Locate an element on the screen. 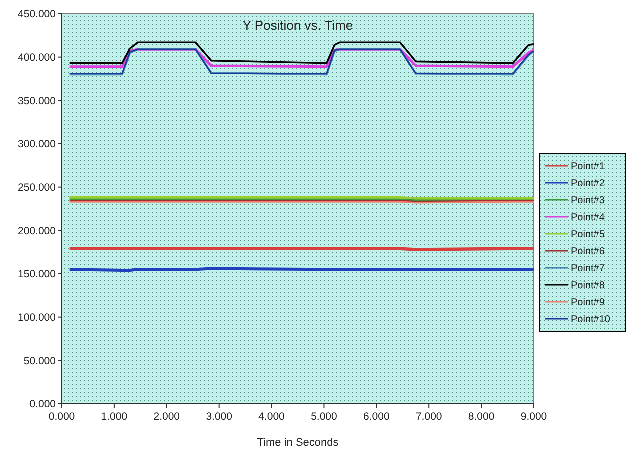  y-tick-label: 50.000 is located at coordinates (40, 361).